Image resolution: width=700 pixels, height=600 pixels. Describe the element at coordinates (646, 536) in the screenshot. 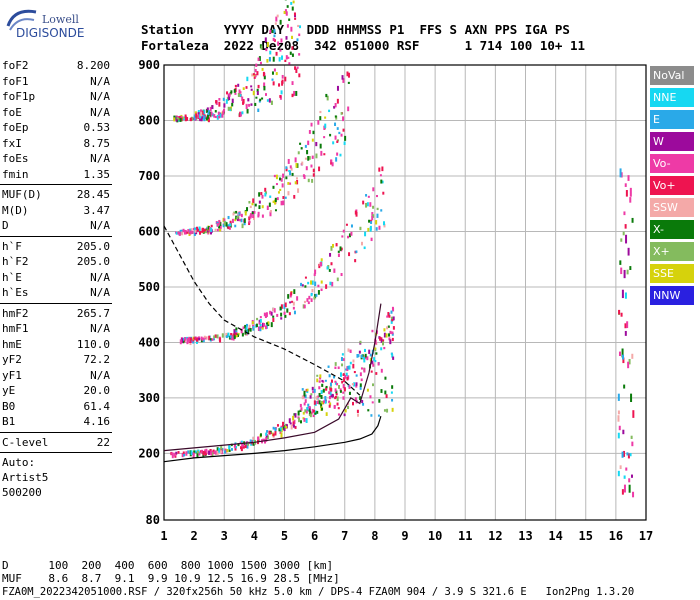

I see `x-tick-label: 17` at that location.